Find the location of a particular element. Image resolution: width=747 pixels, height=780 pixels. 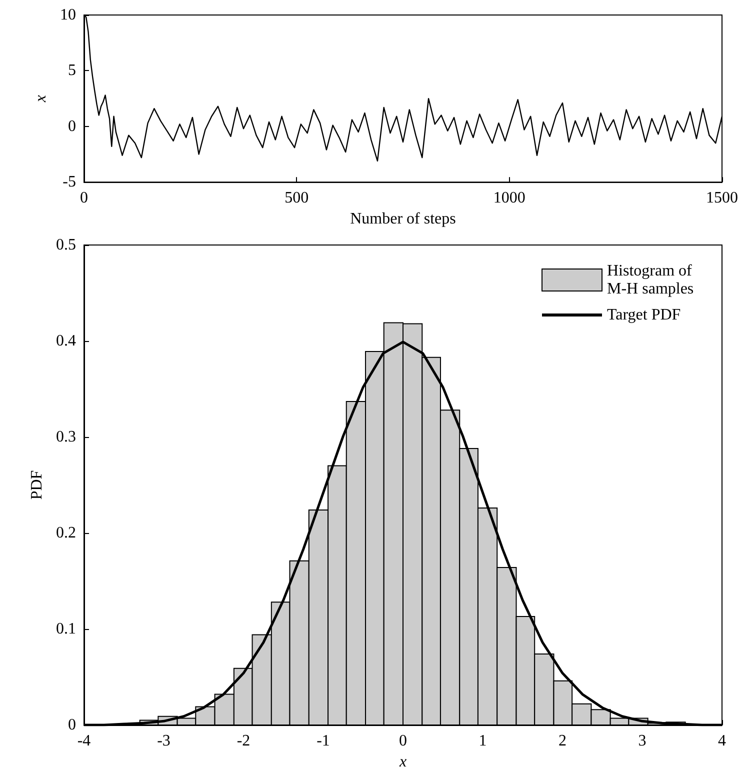

y-axis-title: x is located at coordinates (41, 99).